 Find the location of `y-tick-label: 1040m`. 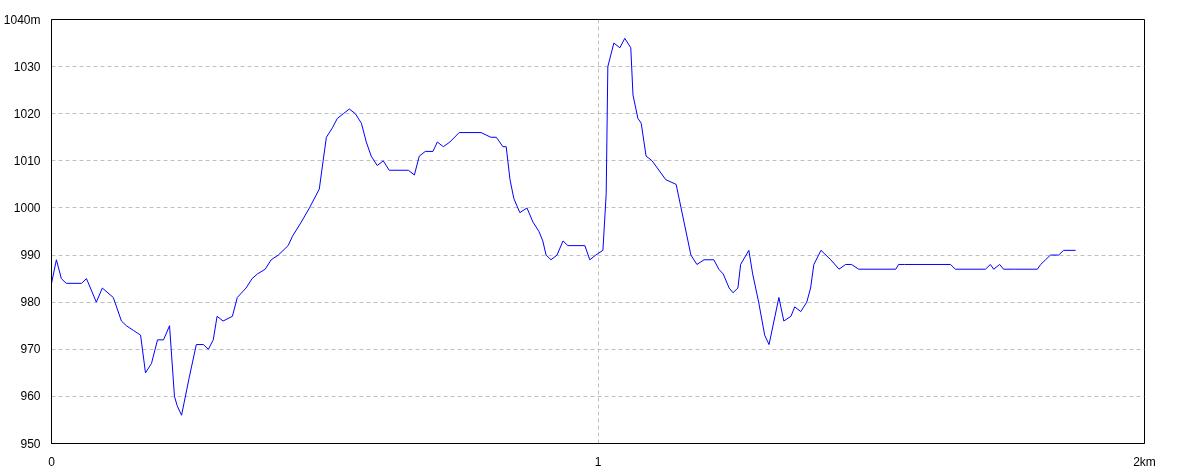

y-tick-label: 1040m is located at coordinates (22, 19).